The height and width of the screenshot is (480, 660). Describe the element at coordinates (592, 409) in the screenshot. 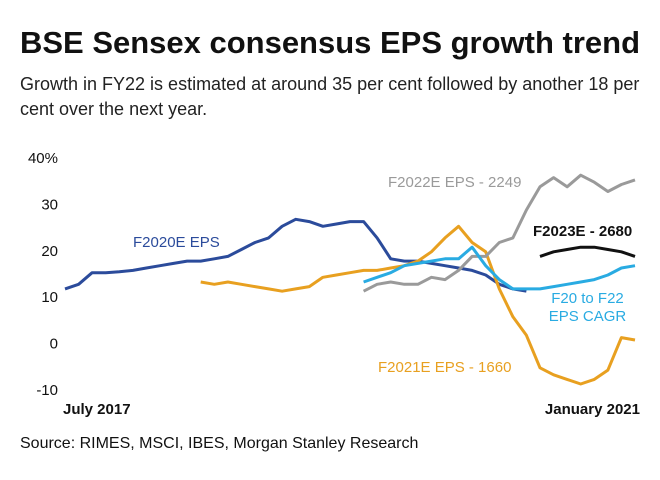

I see `x-tick-label: January 2021` at that location.